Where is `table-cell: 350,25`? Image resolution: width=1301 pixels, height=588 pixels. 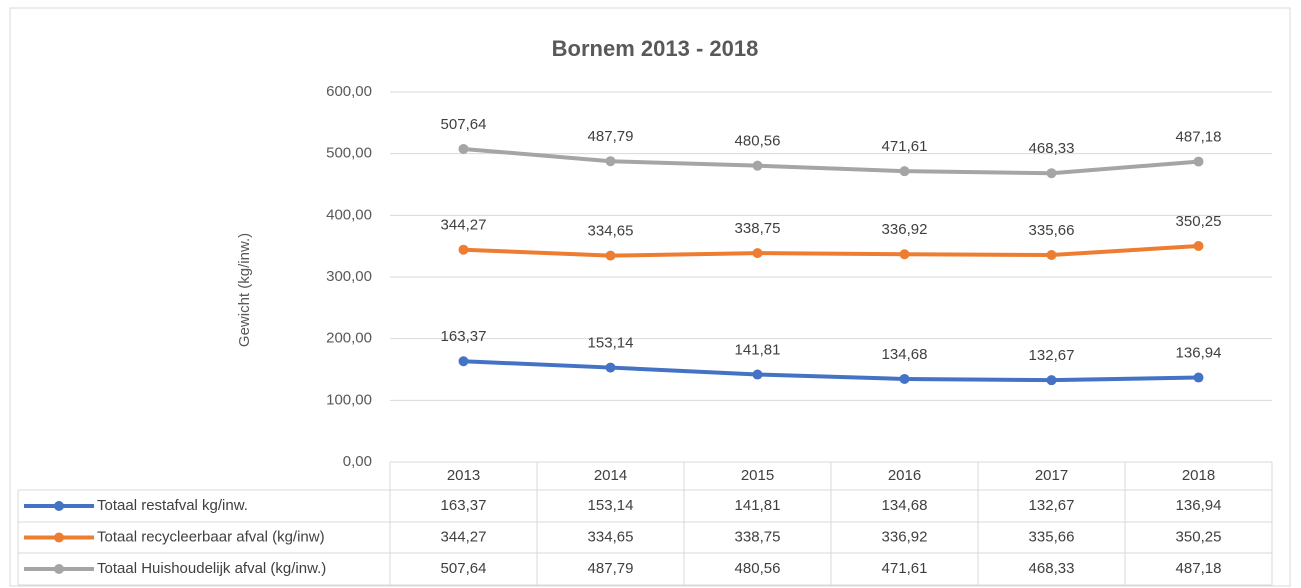
table-cell: 350,25 is located at coordinates (1199, 536).